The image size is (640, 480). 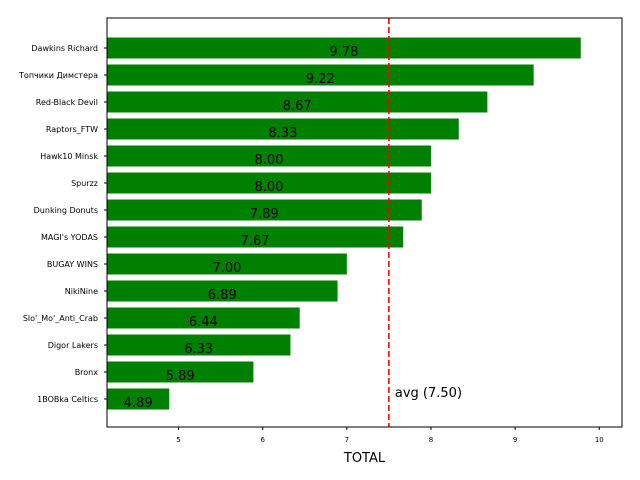 What do you see at coordinates (84, 183) in the screenshot?
I see `y-tick-label: Spurzz` at bounding box center [84, 183].